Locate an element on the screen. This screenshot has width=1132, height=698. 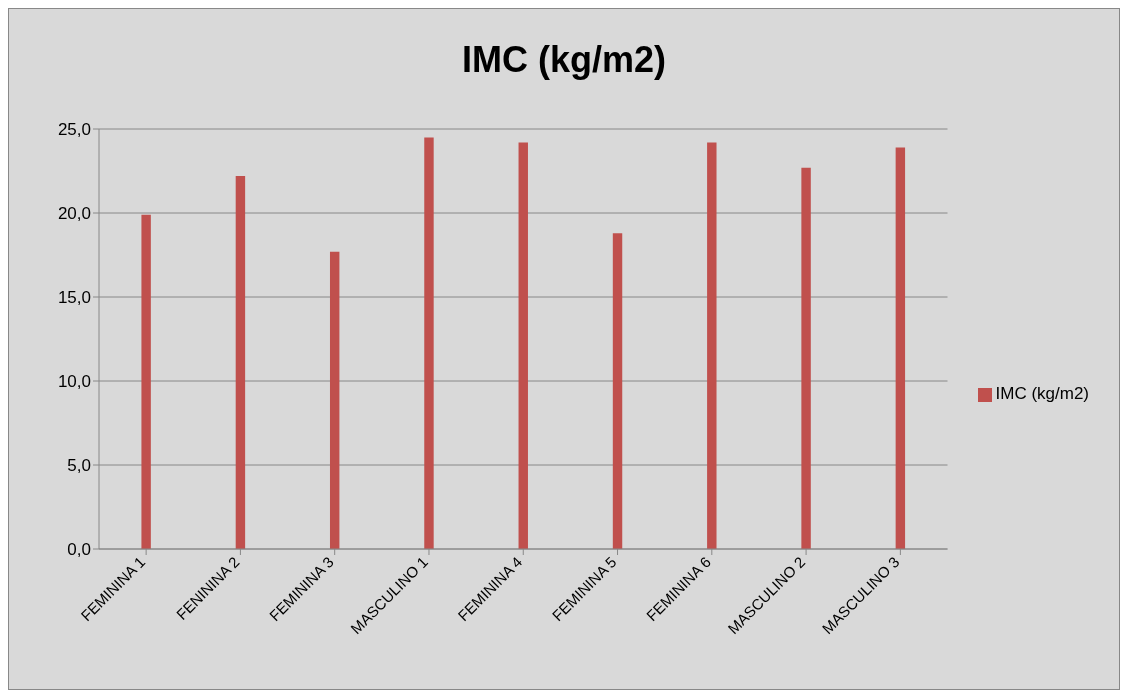
legend-label: IMC (kg/m2) is located at coordinates (1042, 393).